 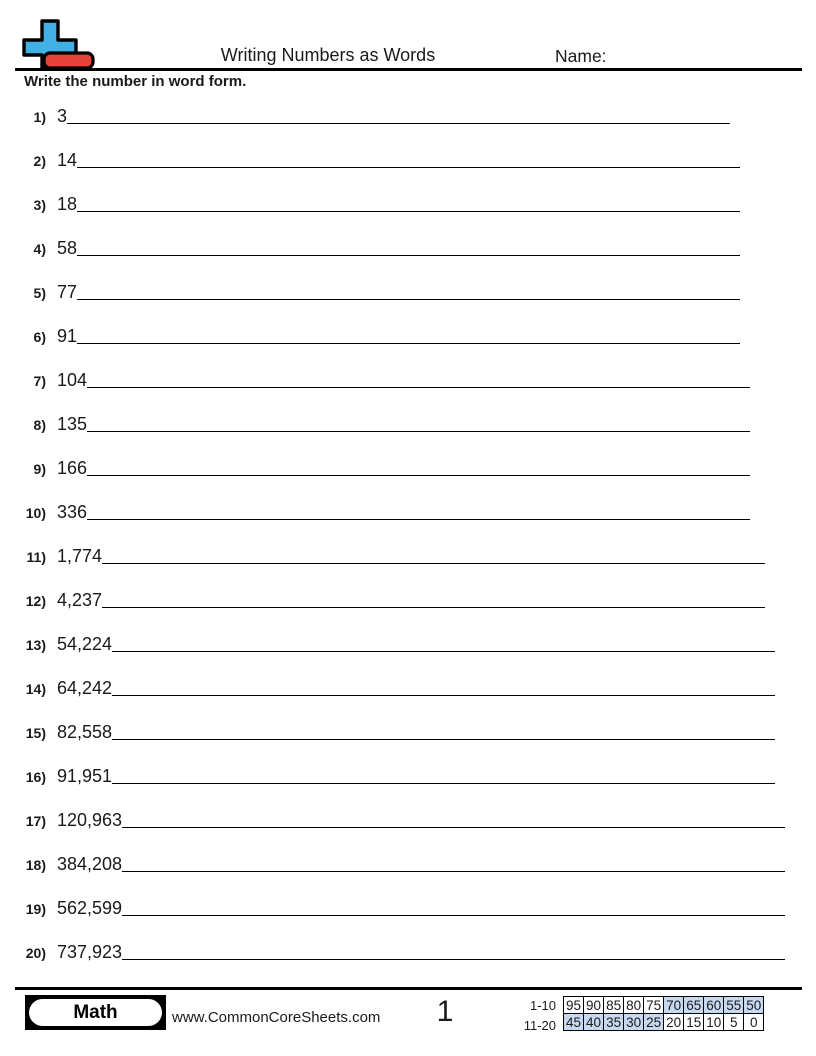 I want to click on problem-value: 14, so click(x=67, y=160).